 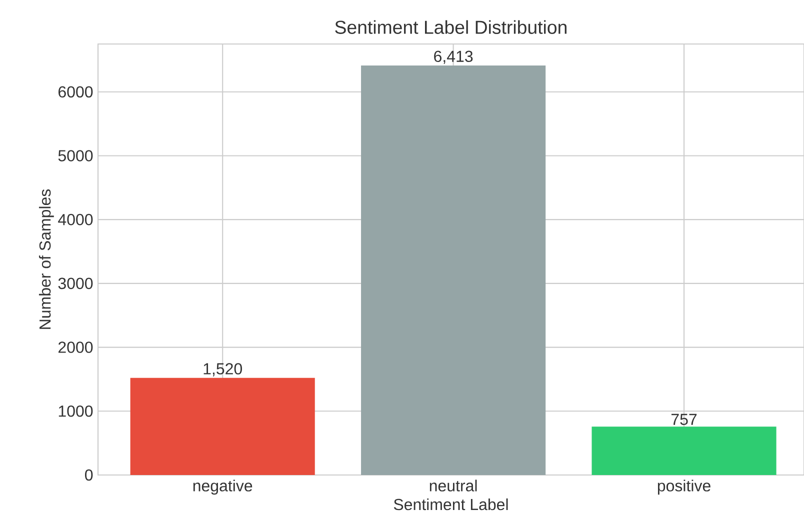 What do you see at coordinates (75, 92) in the screenshot?
I see `y-tick-label: 6000` at bounding box center [75, 92].